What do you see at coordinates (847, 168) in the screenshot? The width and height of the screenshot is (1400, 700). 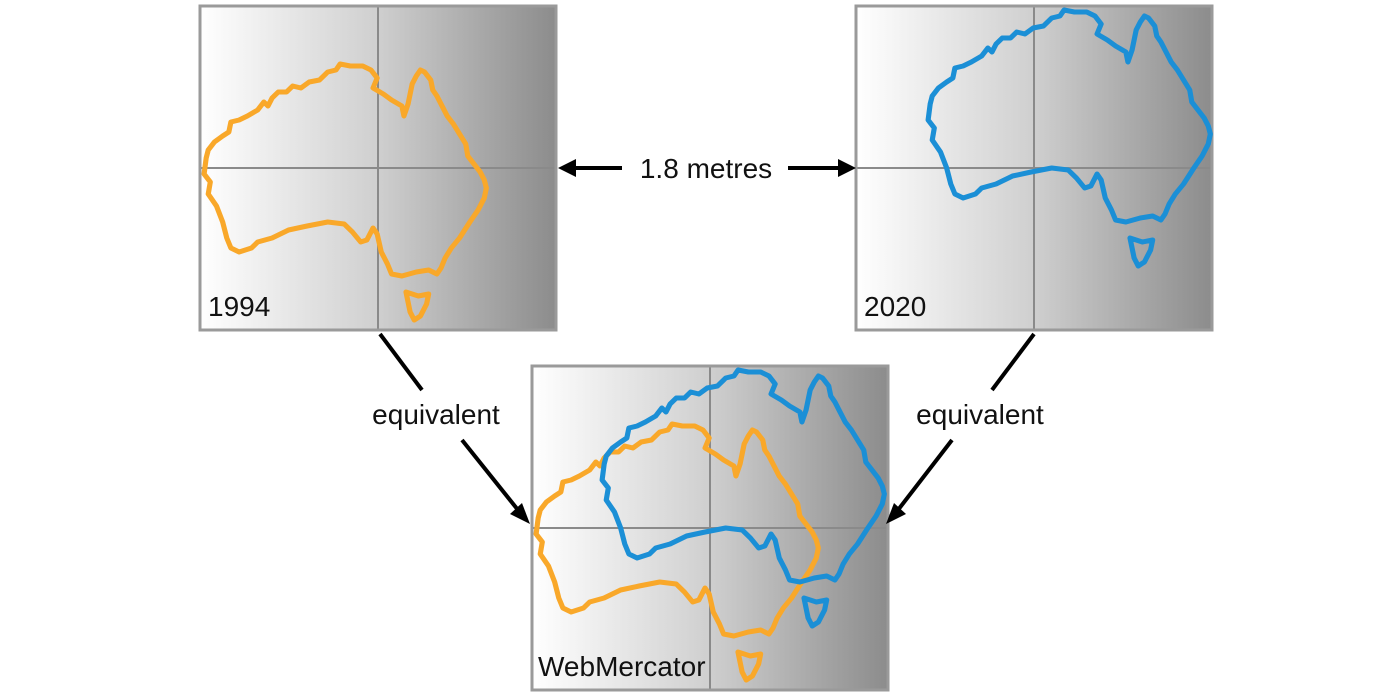 I see `distance-arrow-right-head` at bounding box center [847, 168].